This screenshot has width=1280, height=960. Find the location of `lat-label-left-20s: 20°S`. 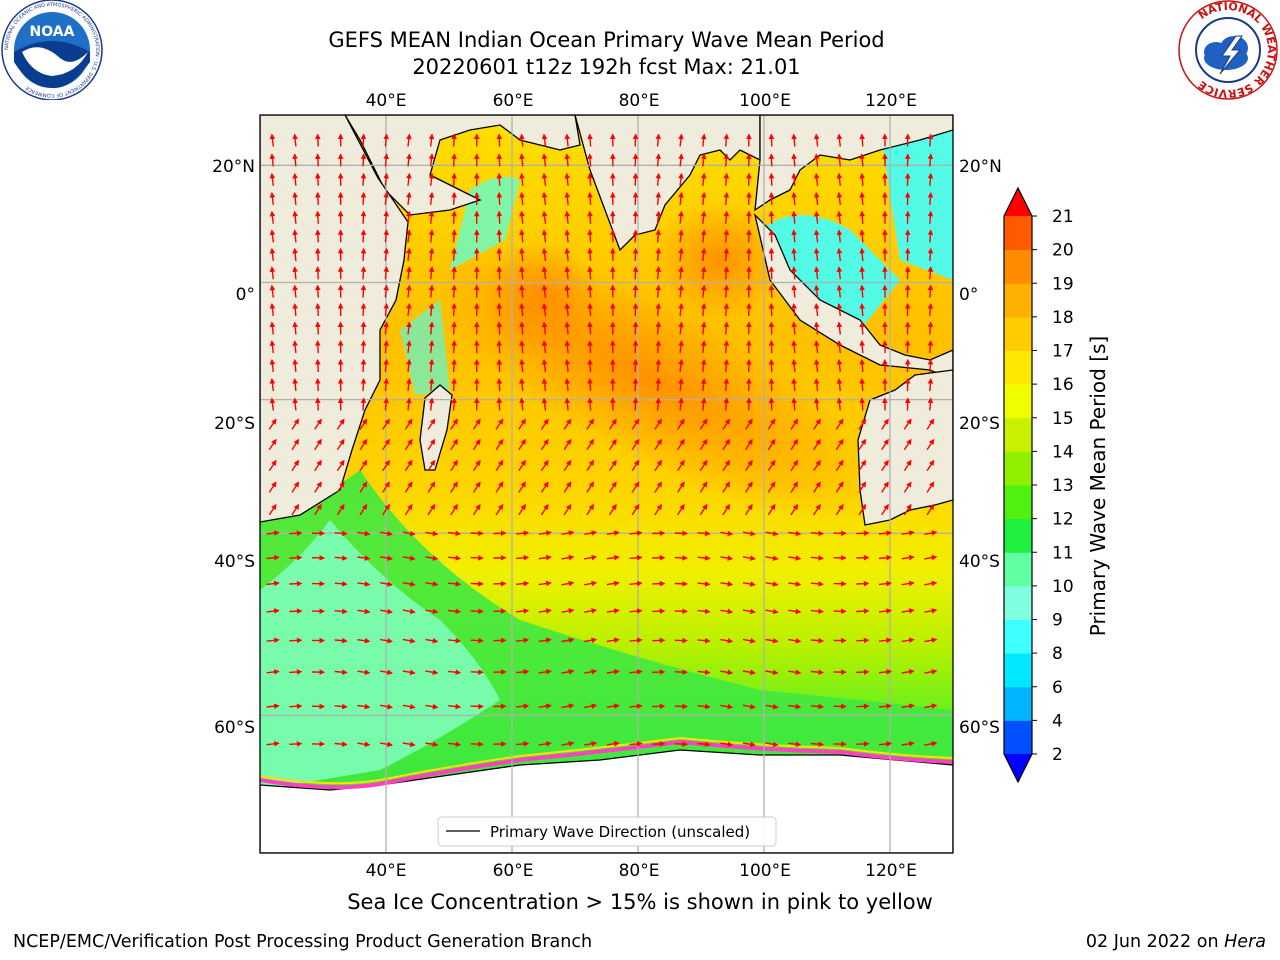

lat-label-left-20s: 20°S is located at coordinates (234, 424).